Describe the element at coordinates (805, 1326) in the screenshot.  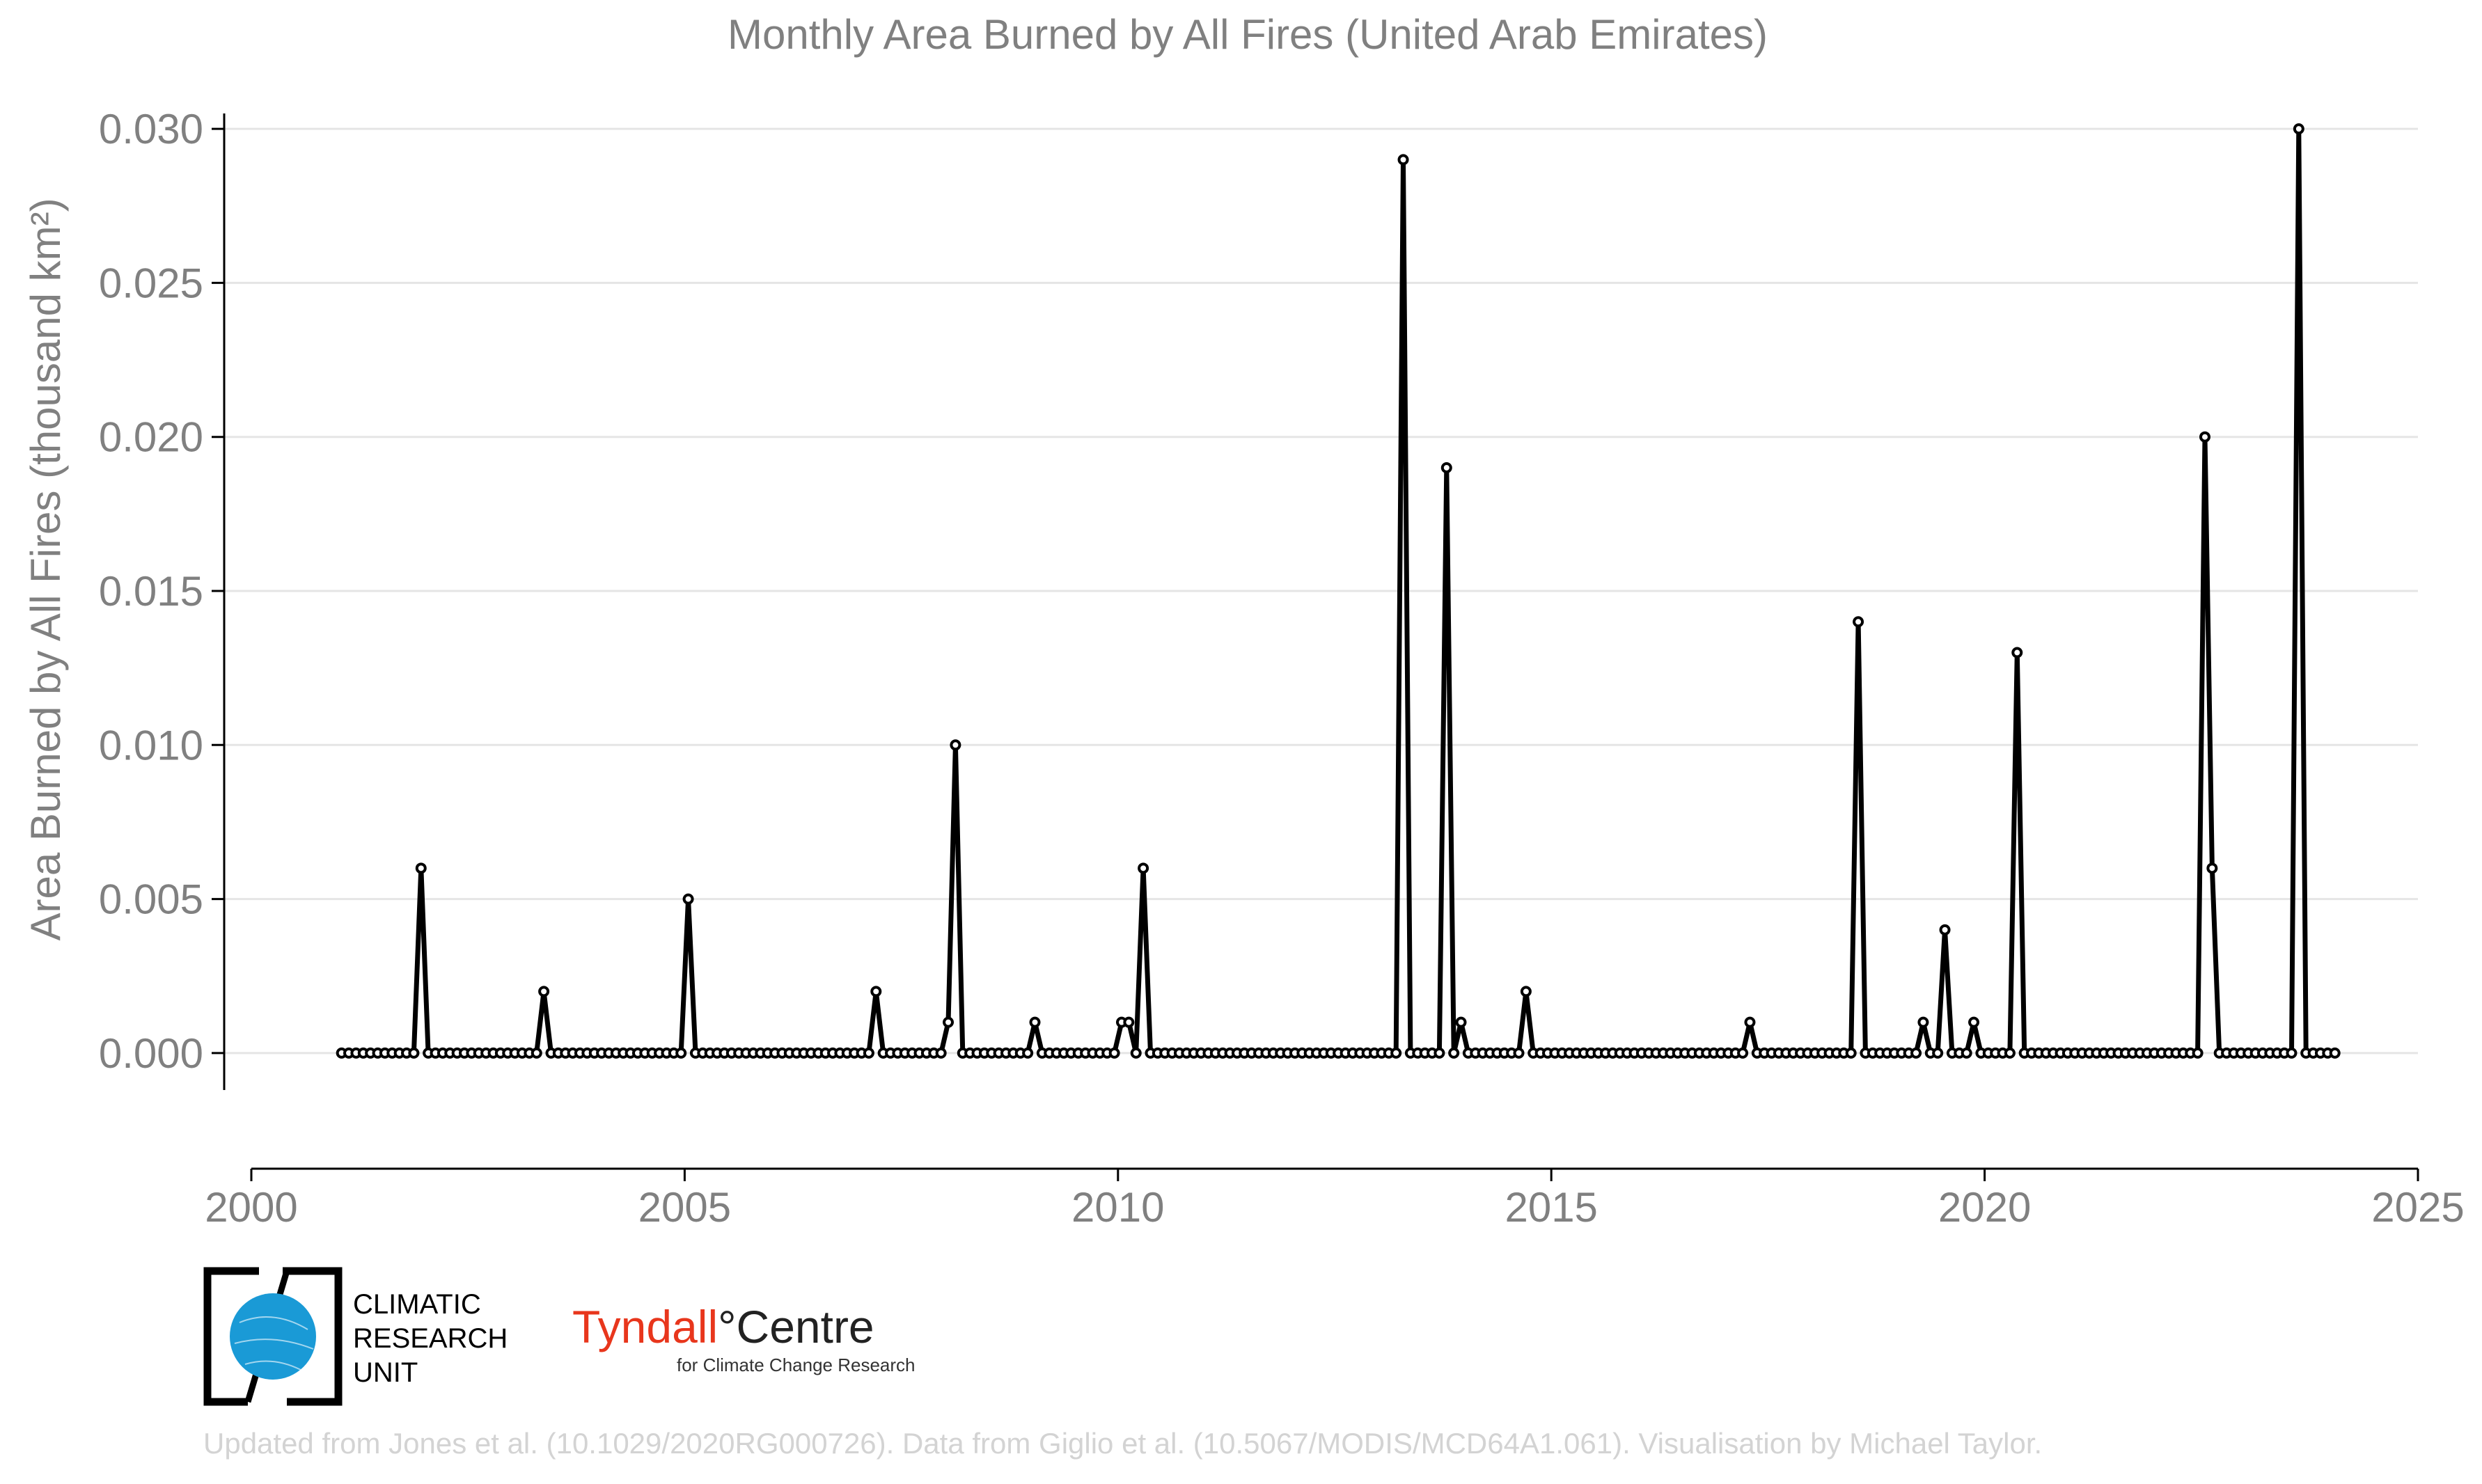
I see `tyndall-centre: Centre` at that location.